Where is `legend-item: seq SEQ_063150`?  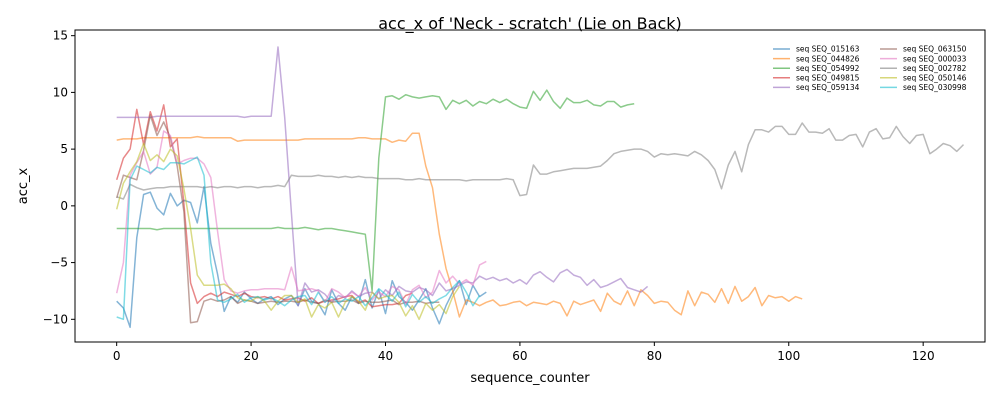
legend-item: seq SEQ_063150 is located at coordinates (923, 49).